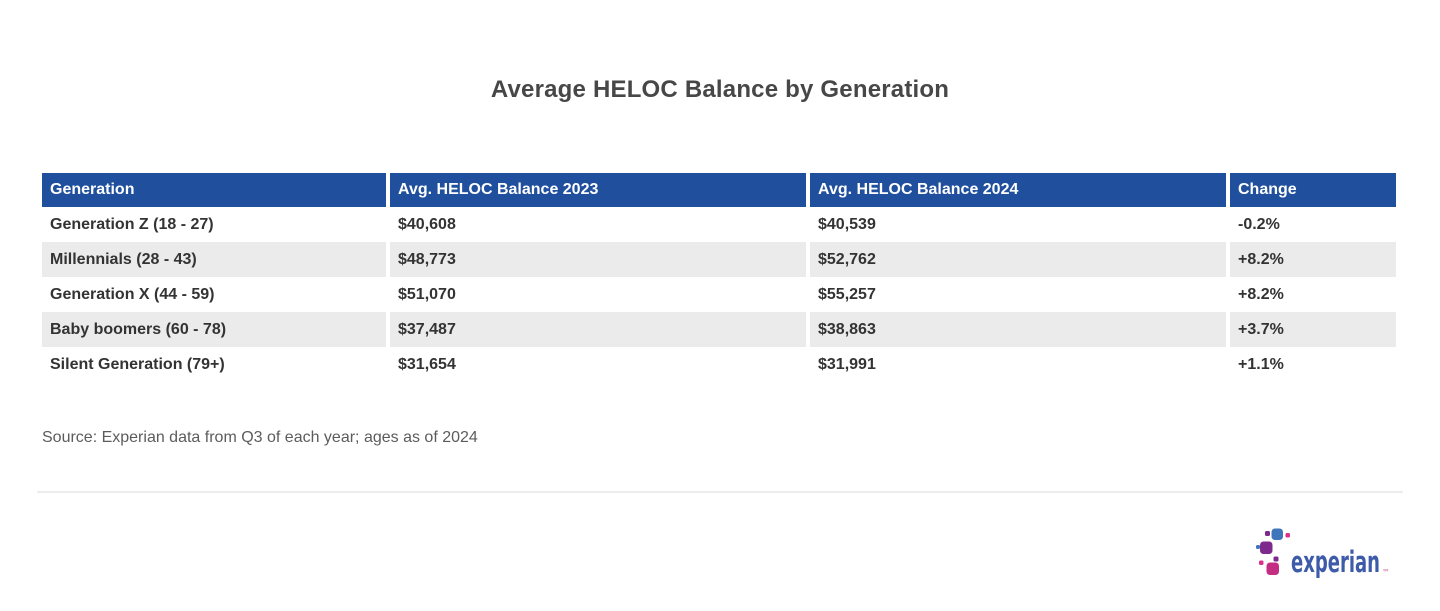 The height and width of the screenshot is (611, 1440). Describe the element at coordinates (596, 259) in the screenshot. I see `cell-balance-2023: $48,773` at that location.